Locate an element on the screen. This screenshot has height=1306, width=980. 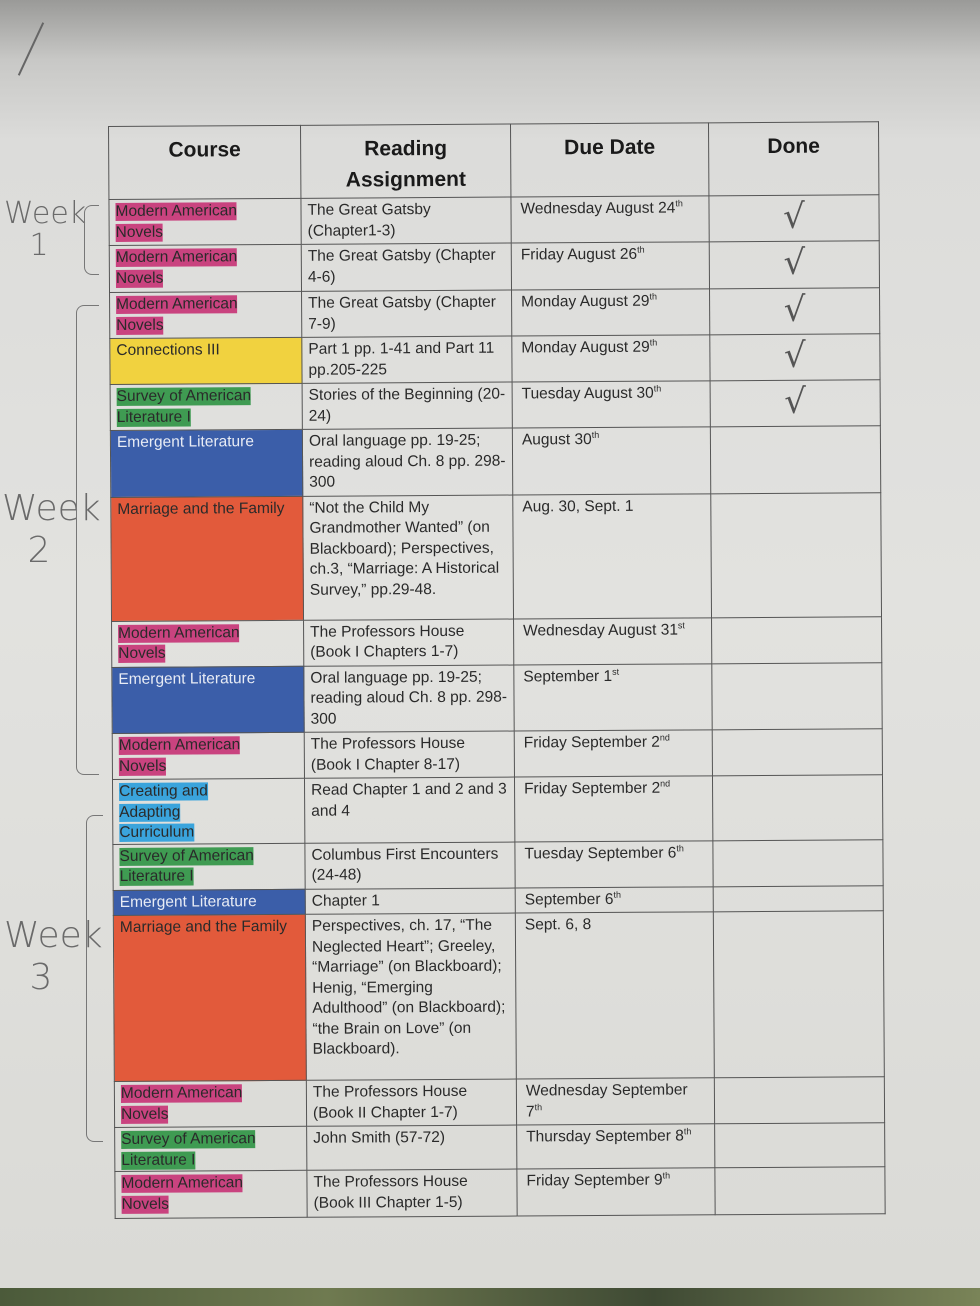
due-date-cell: Tuesday August 30th is located at coordinates (611, 404).